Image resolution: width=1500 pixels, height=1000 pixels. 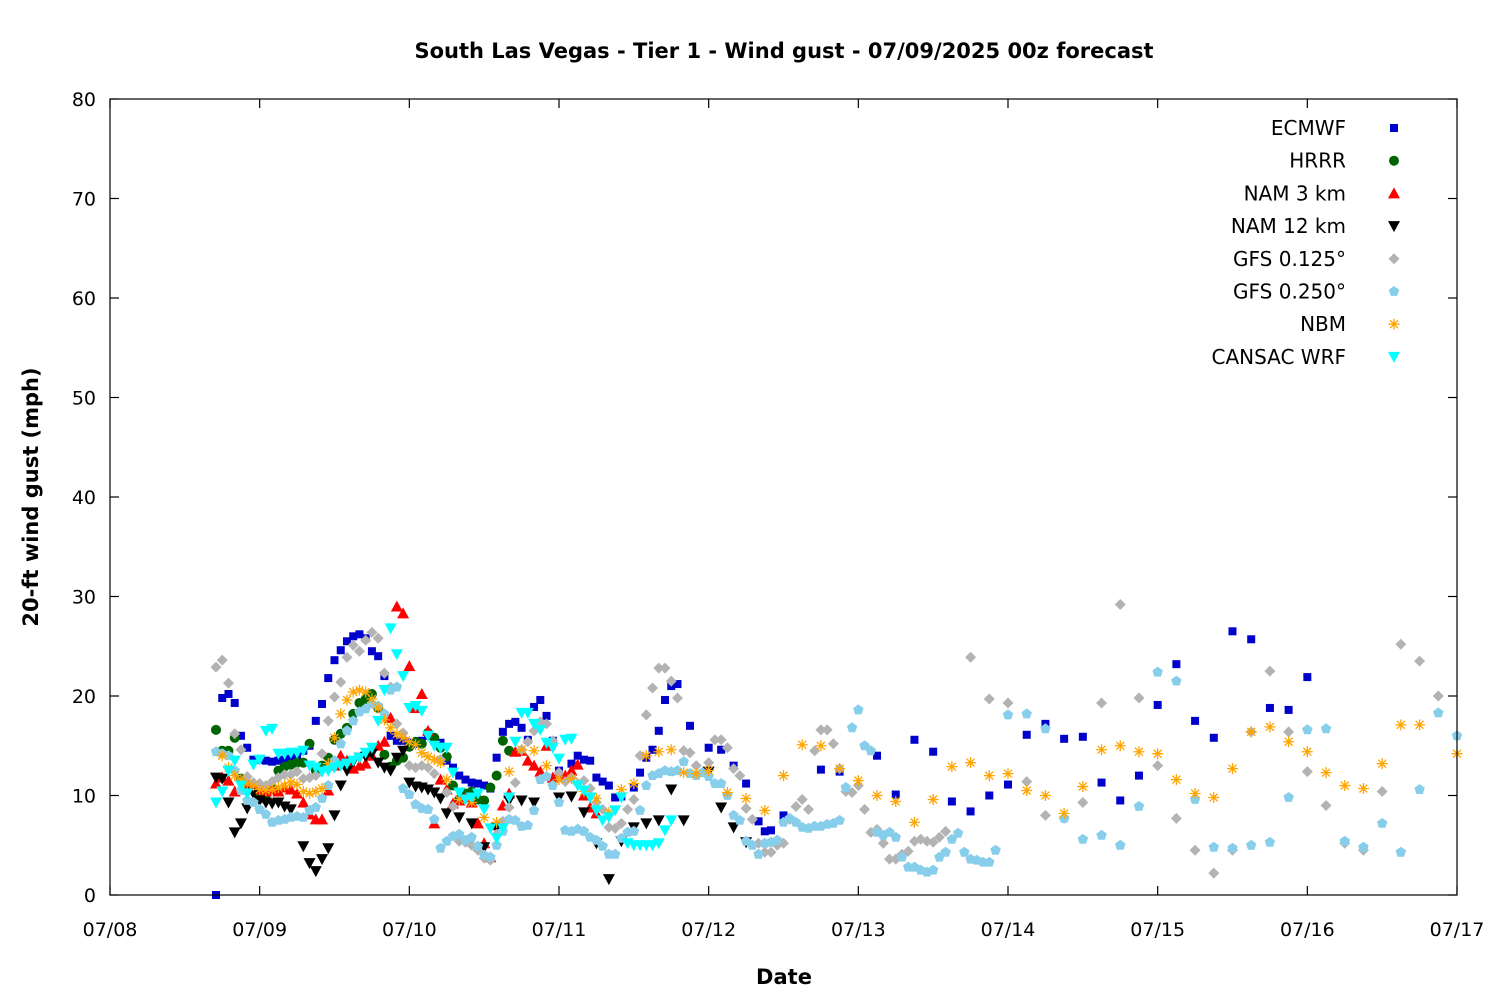 What do you see at coordinates (1278, 357) in the screenshot?
I see `legend-label-cansac-wrf: CANSAC WRF` at bounding box center [1278, 357].